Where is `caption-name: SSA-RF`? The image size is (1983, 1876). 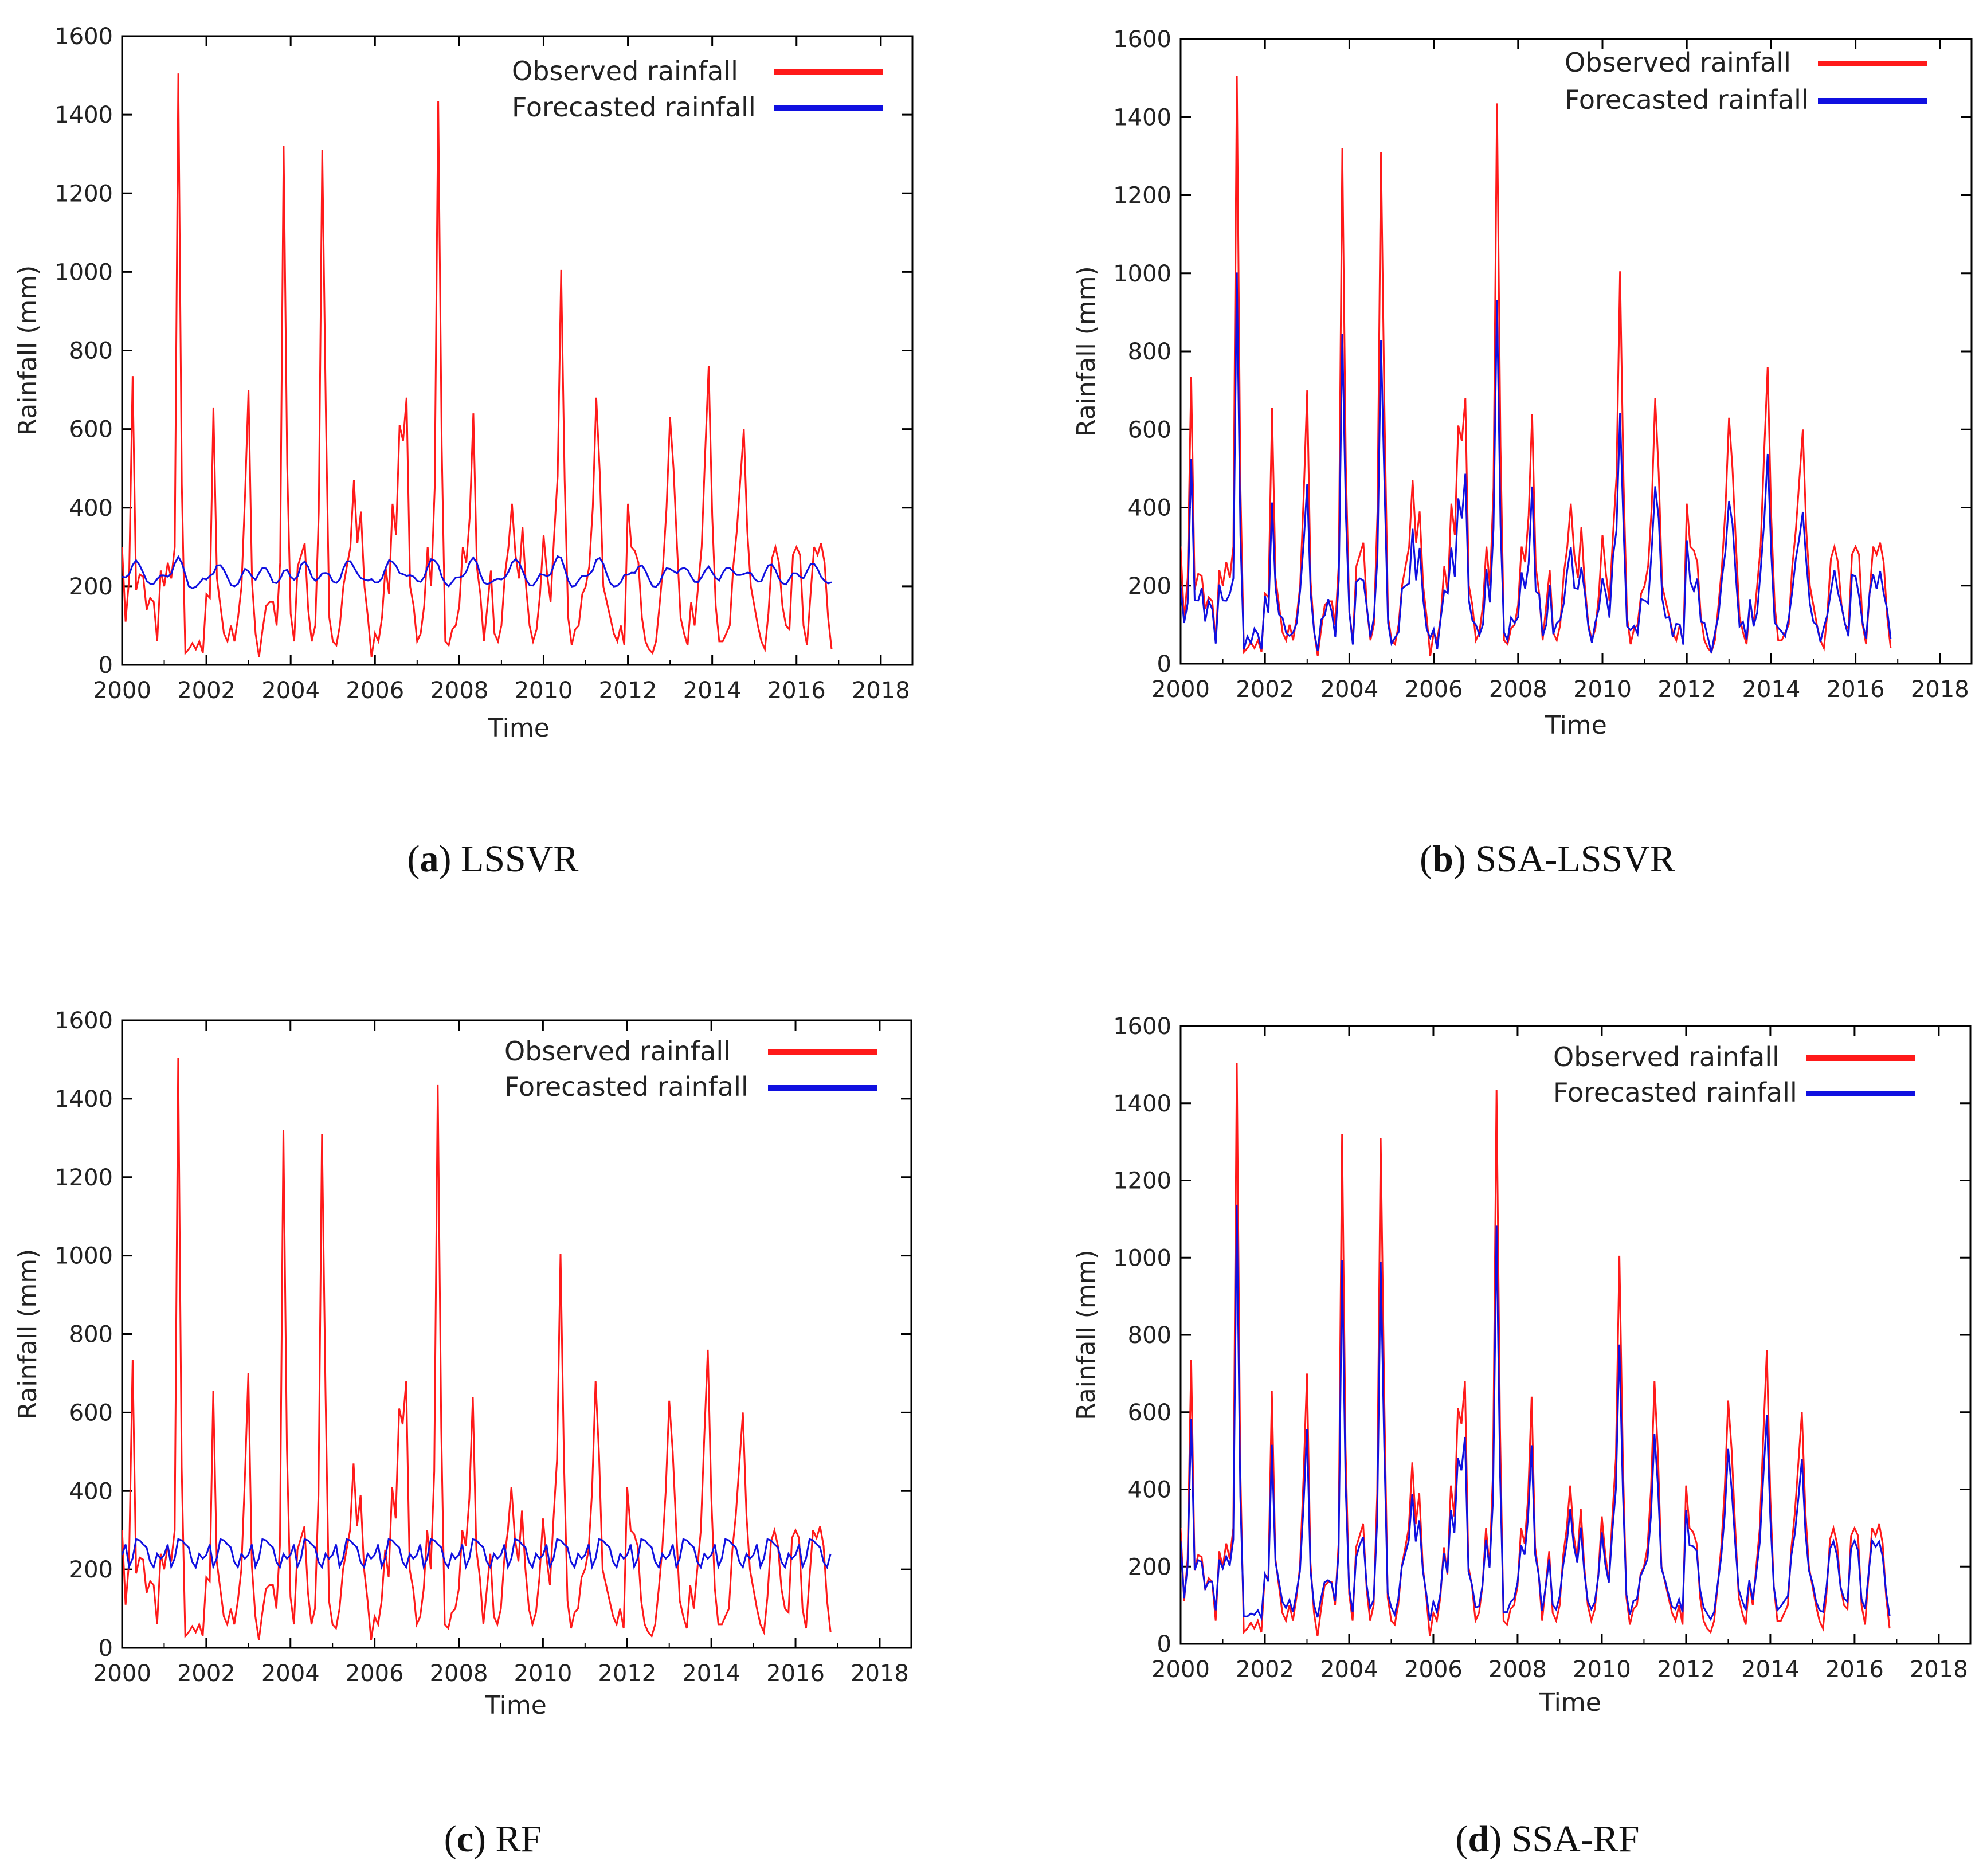 caption-name: SSA-RF is located at coordinates (1575, 1839).